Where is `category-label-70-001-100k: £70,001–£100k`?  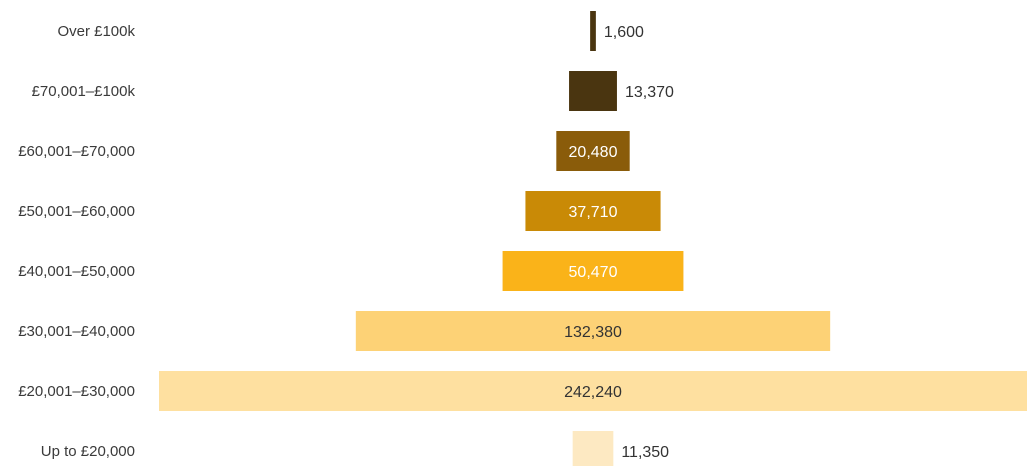 category-label-70-001-100k: £70,001–£100k is located at coordinates (84, 91).